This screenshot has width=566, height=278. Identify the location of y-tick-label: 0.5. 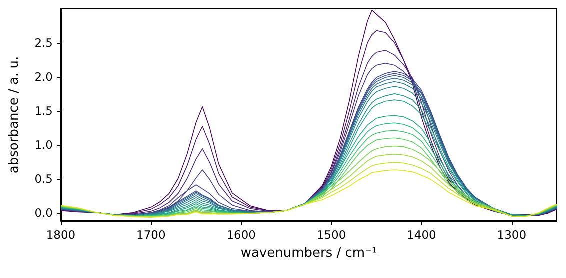
(43, 179).